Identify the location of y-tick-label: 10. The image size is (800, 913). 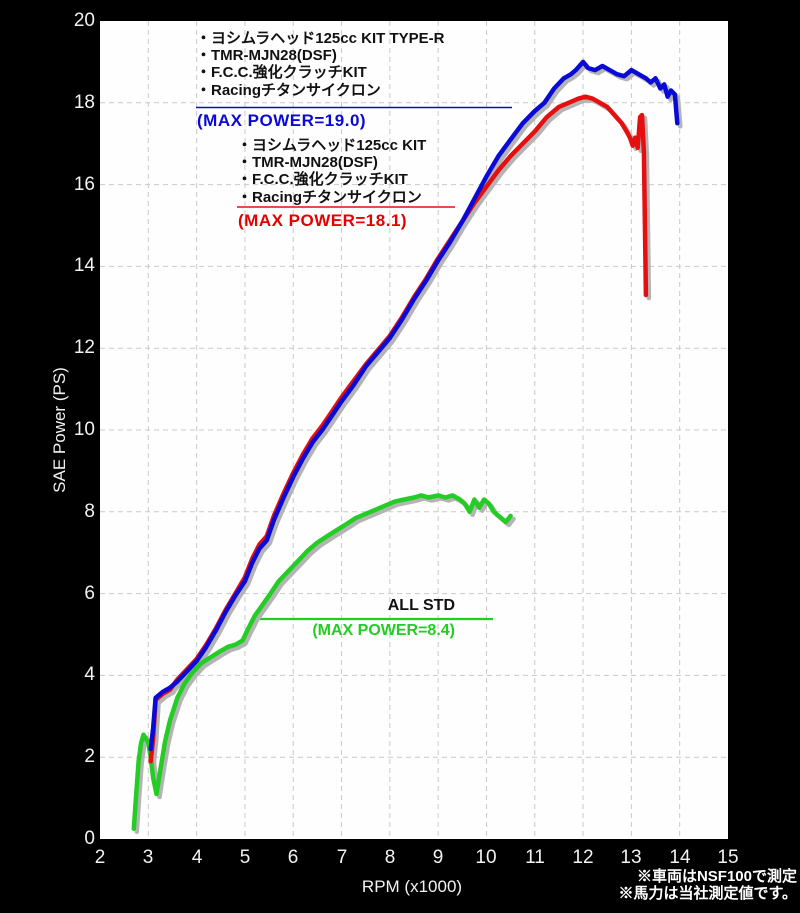
(84, 429).